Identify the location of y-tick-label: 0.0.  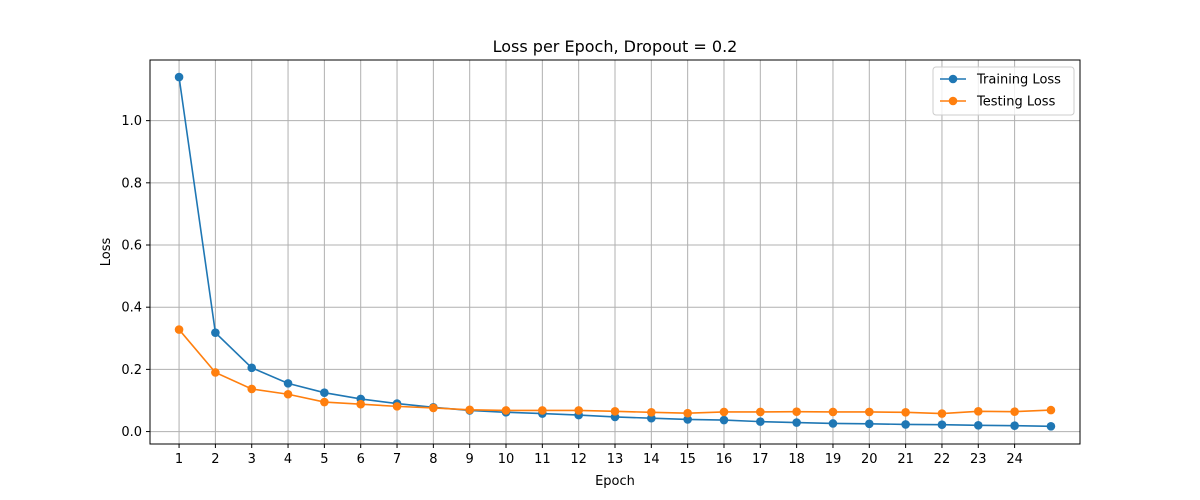
(131, 432).